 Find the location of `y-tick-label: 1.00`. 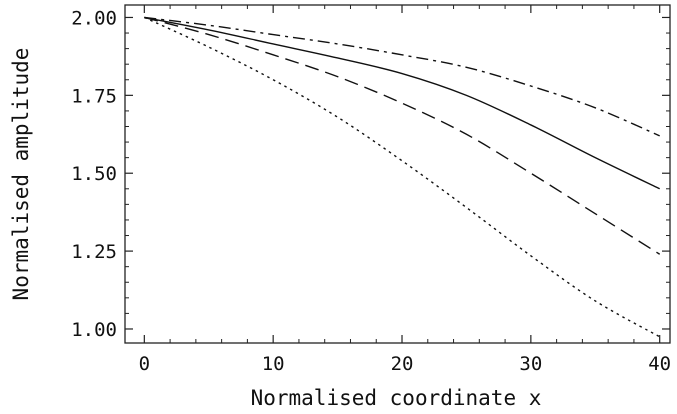

y-tick-label: 1.00 is located at coordinates (94, 330).